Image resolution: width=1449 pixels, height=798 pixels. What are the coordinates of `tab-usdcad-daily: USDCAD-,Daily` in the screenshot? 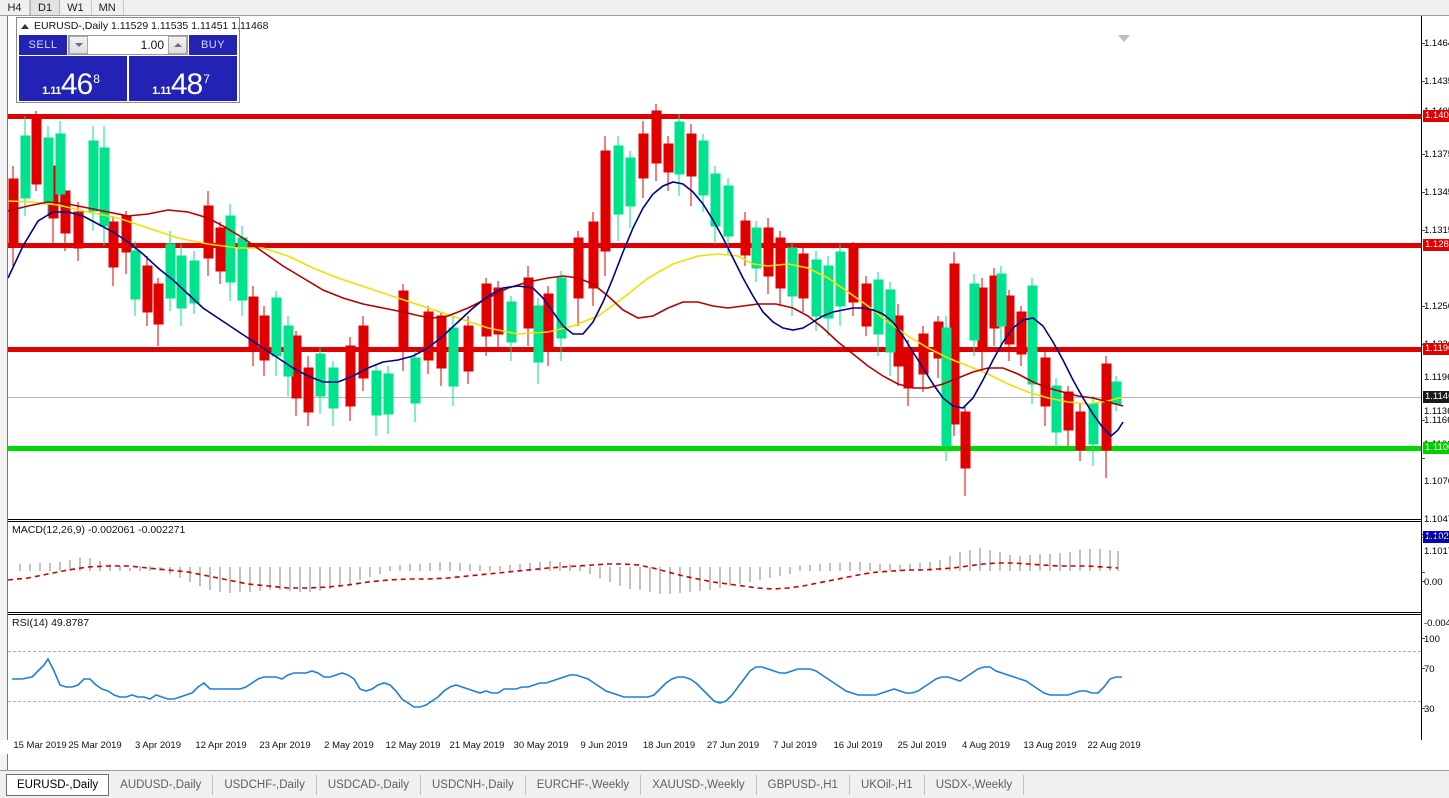 It's located at (369, 784).